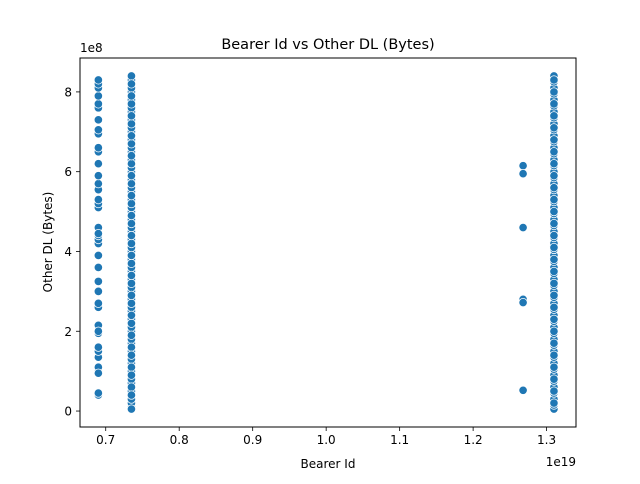 This screenshot has width=640, height=484. Describe the element at coordinates (473, 440) in the screenshot. I see `x-tick-label: 1.2` at that location.